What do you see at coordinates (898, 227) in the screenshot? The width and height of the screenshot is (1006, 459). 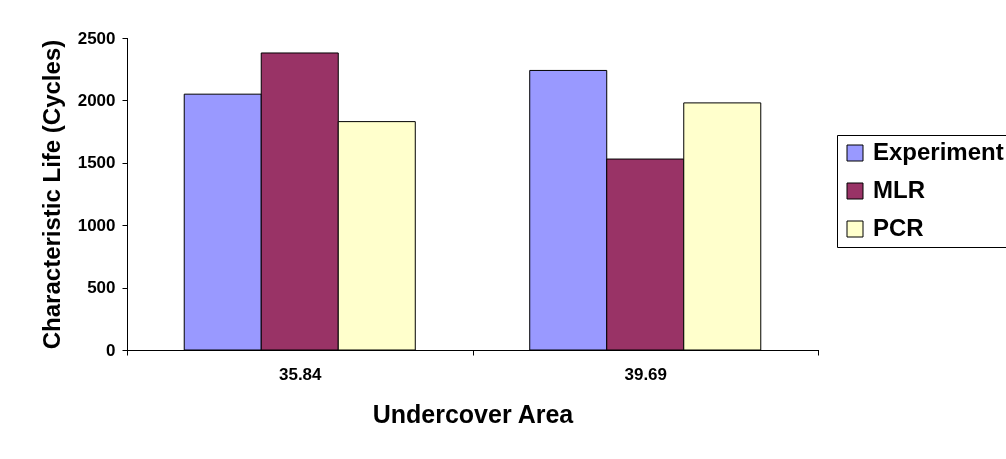 I see `legend-label: PCR` at bounding box center [898, 227].